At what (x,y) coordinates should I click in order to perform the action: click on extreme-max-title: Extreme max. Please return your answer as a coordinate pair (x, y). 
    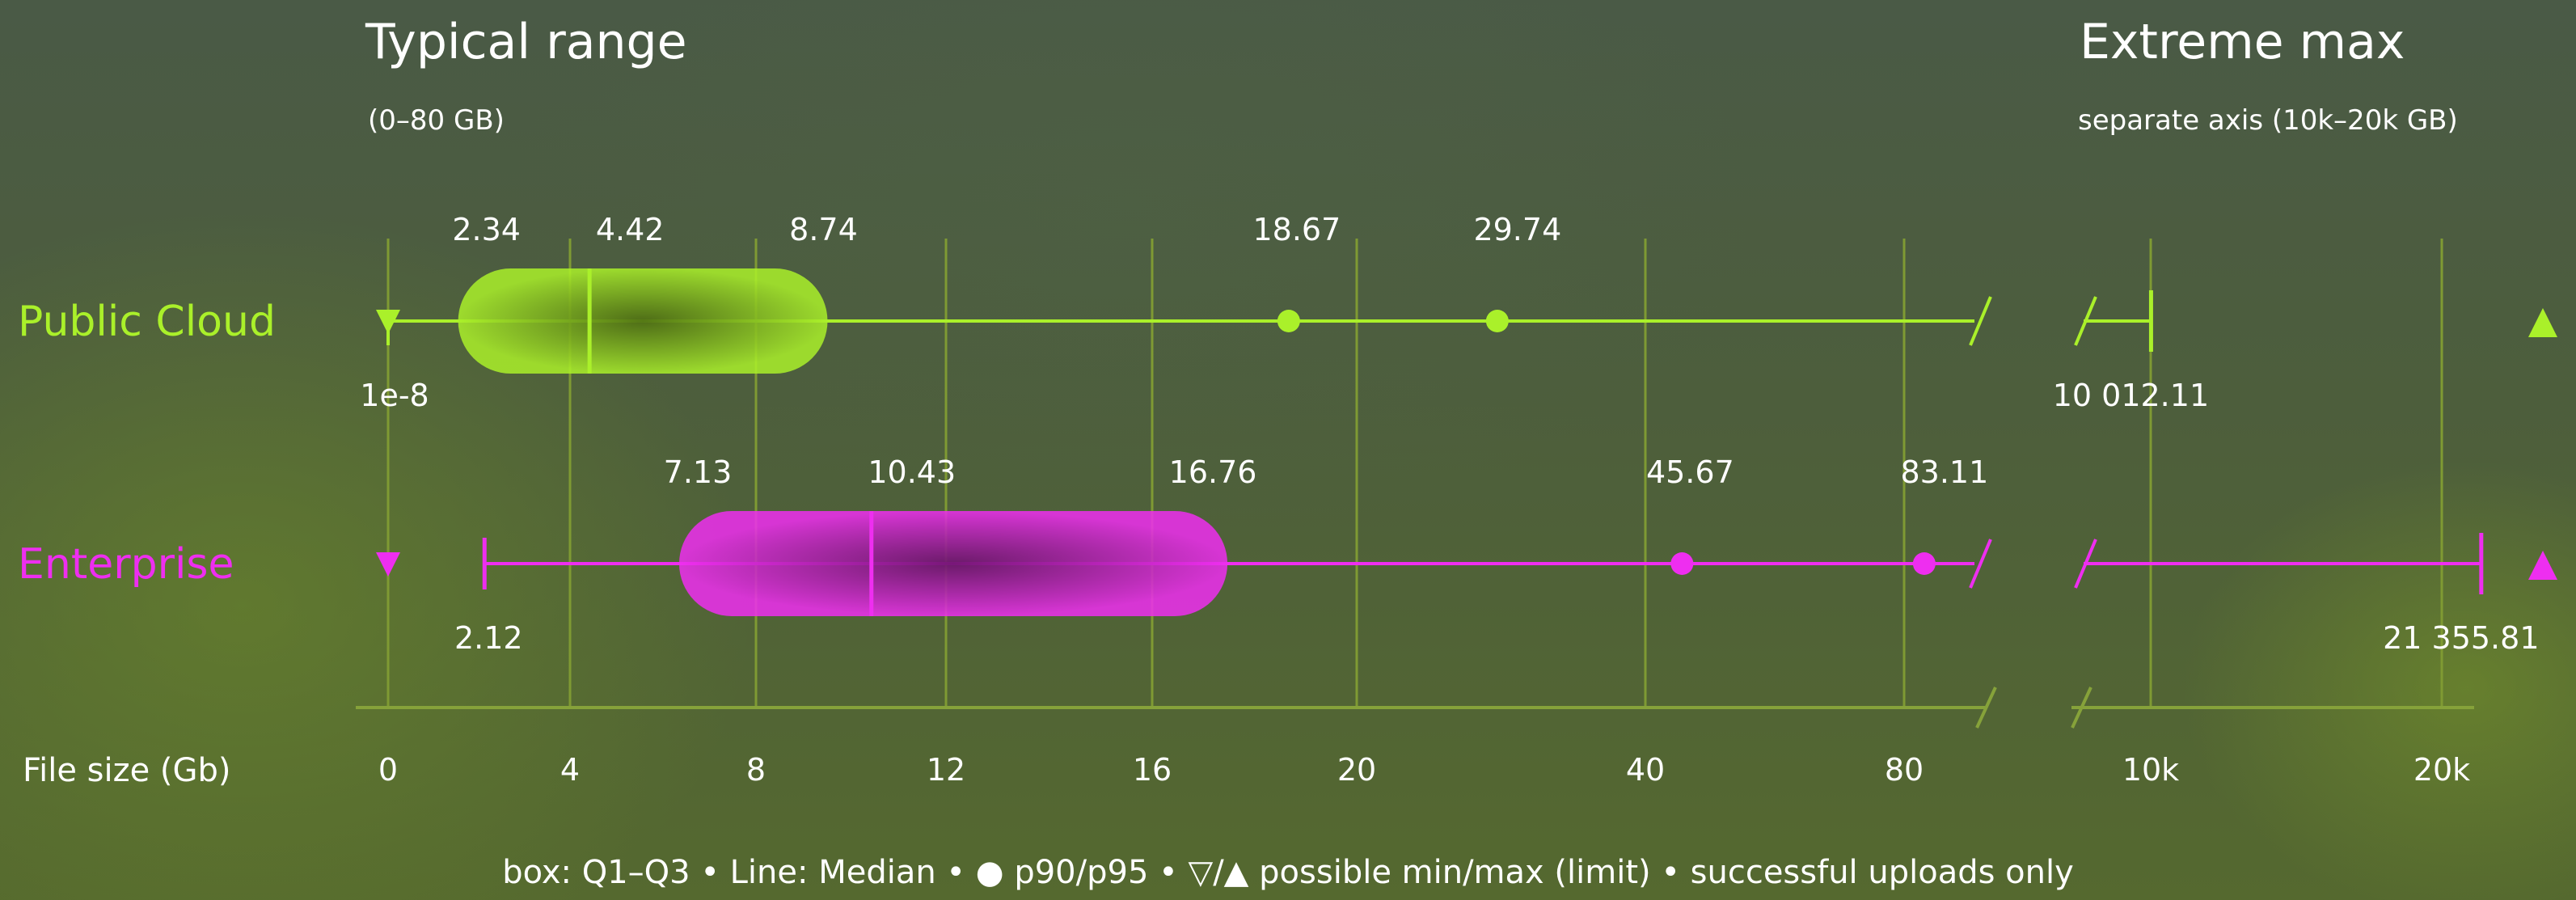
    Looking at the image, I should click on (2242, 42).